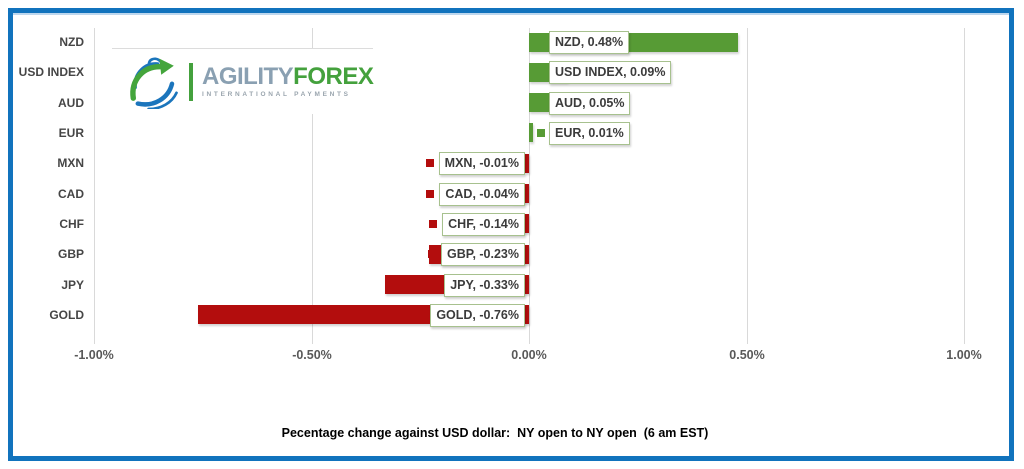 The height and width of the screenshot is (469, 1024). Describe the element at coordinates (312, 355) in the screenshot. I see `x-tick--0.50%: -0.50%` at that location.